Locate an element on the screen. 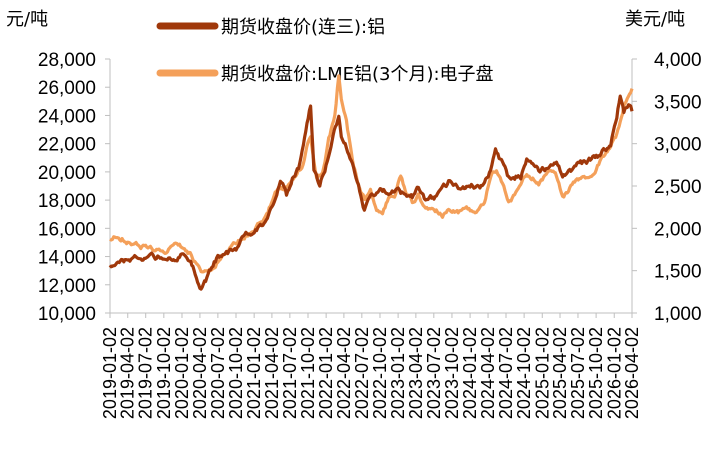 Image resolution: width=712 pixels, height=450 pixels. x-tick-label: 2019-07-02 is located at coordinates (146, 373).